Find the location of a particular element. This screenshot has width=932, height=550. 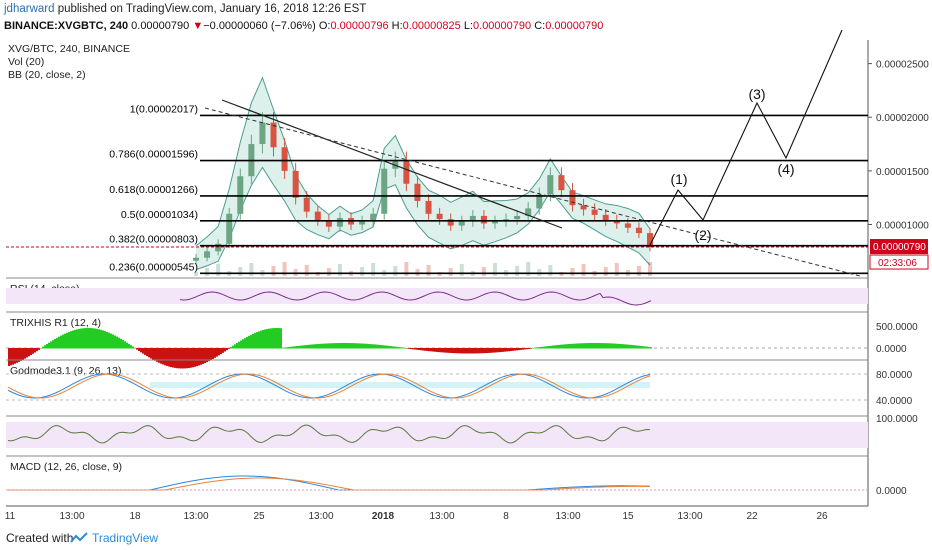

last-price: 0.00000790 is located at coordinates (160, 26).